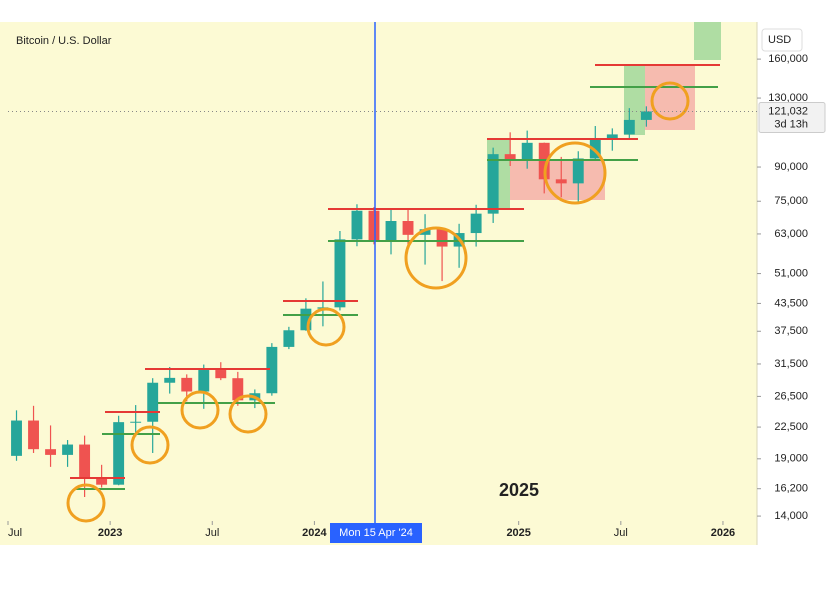 This screenshot has width=828, height=600. What do you see at coordinates (791, 201) in the screenshot?
I see `y-tick-label: 75,000` at bounding box center [791, 201].